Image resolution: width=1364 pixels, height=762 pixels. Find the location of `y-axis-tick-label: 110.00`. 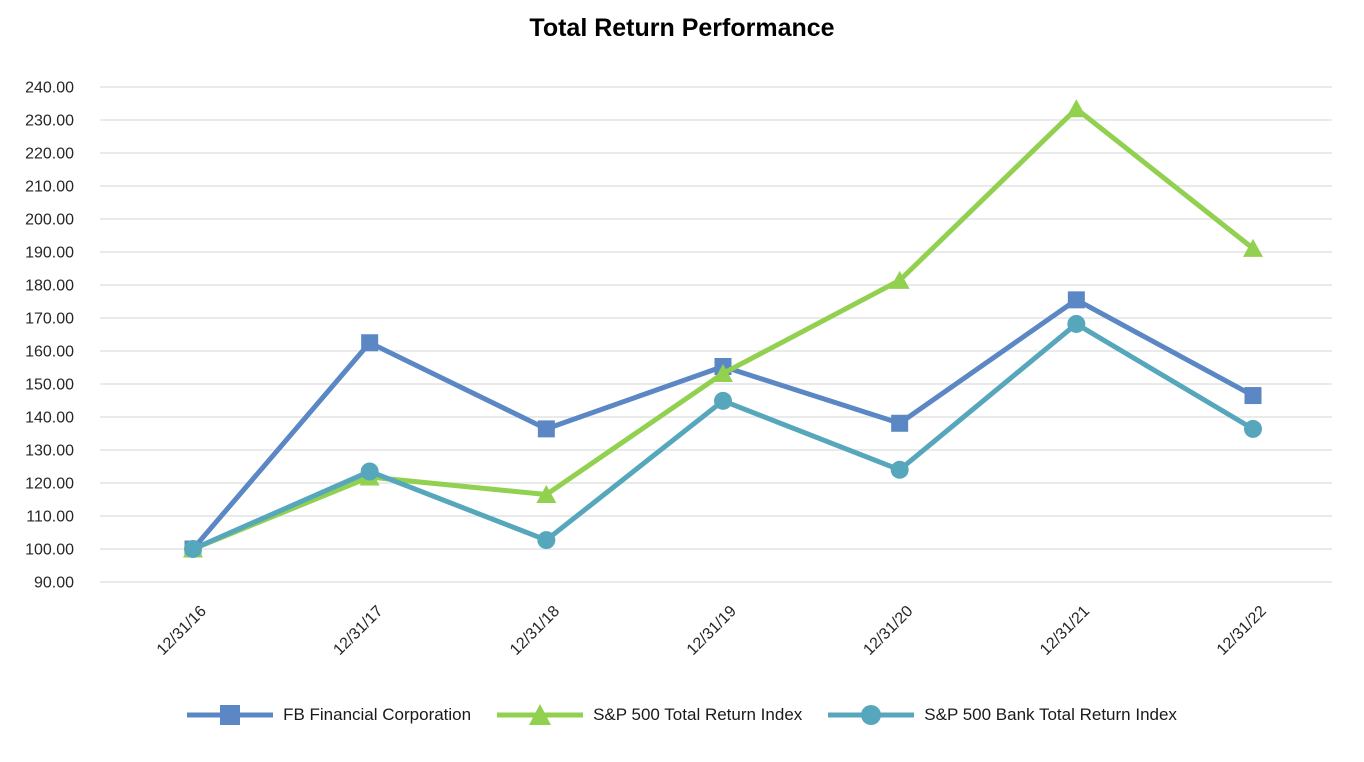

y-axis-tick-label: 110.00 is located at coordinates (50, 517).